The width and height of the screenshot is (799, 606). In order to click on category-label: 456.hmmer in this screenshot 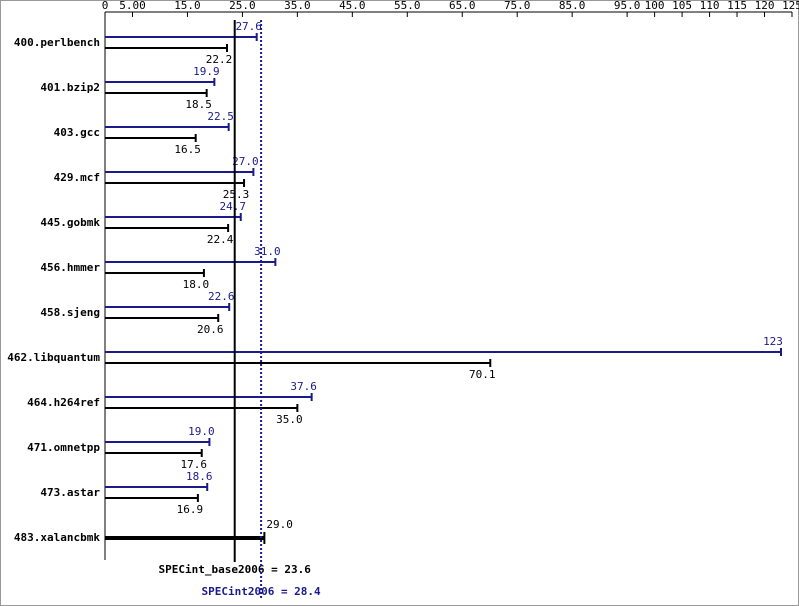, I will do `click(70, 267)`.